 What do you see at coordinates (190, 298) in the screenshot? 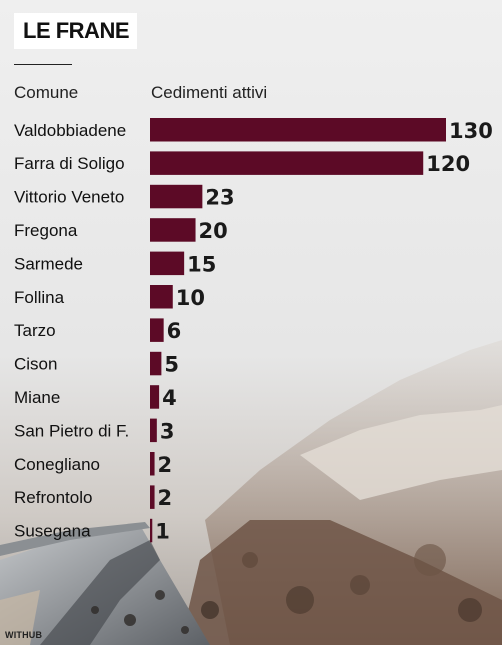
I see `value-label: 10` at bounding box center [190, 298].